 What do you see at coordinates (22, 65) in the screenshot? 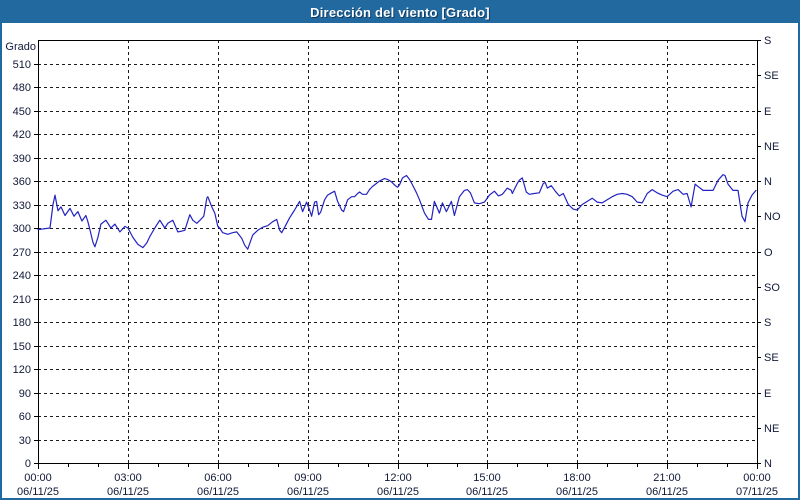
I see `svg-text: 510` at bounding box center [22, 65].